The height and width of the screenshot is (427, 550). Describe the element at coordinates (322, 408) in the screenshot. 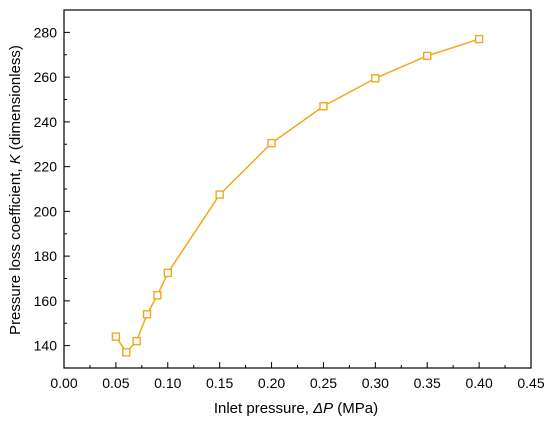

I see `x-axis-label-symbol: ΔP` at that location.